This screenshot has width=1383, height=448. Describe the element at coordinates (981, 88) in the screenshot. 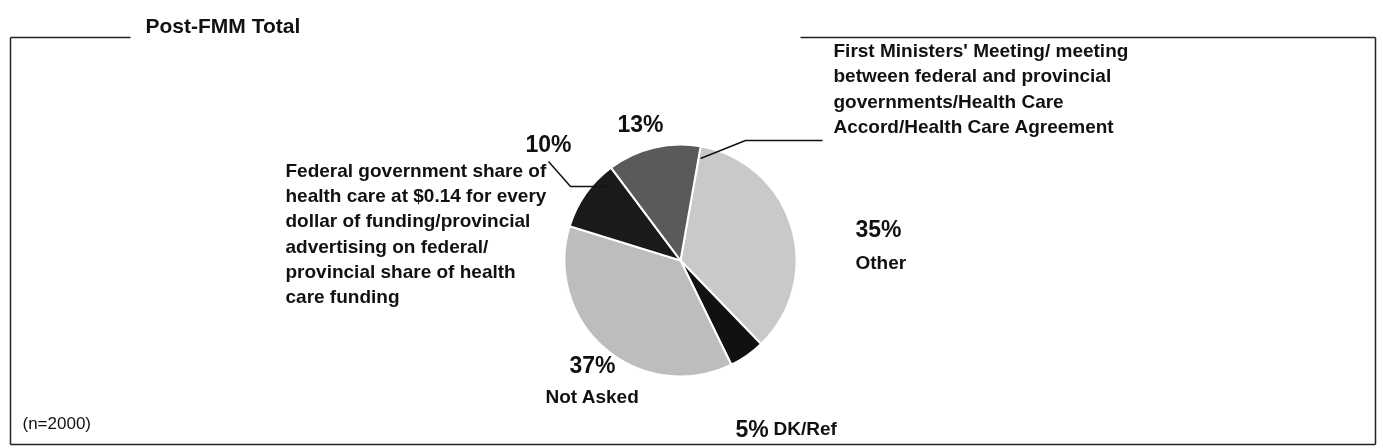

I see `slice-label: First Ministers' Meeting/ meeting between federal and provincial governments/Health Care Accord/Health Care Agreement` at that location.